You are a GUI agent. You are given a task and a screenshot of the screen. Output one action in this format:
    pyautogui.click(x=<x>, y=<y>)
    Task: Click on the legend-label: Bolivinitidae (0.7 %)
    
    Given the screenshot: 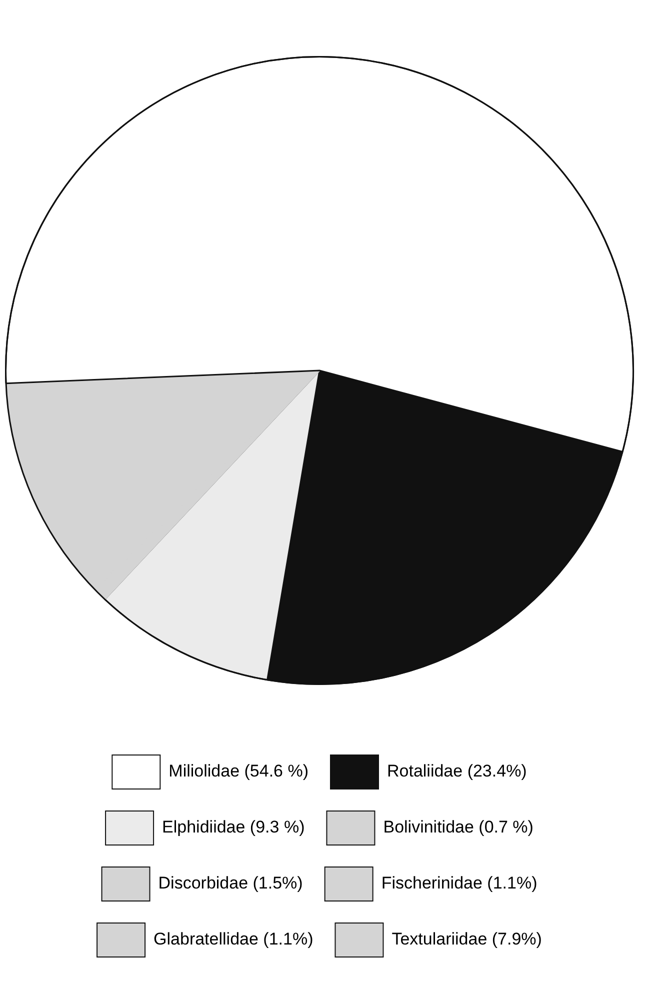 What is the action you would take?
    pyautogui.click(x=458, y=827)
    